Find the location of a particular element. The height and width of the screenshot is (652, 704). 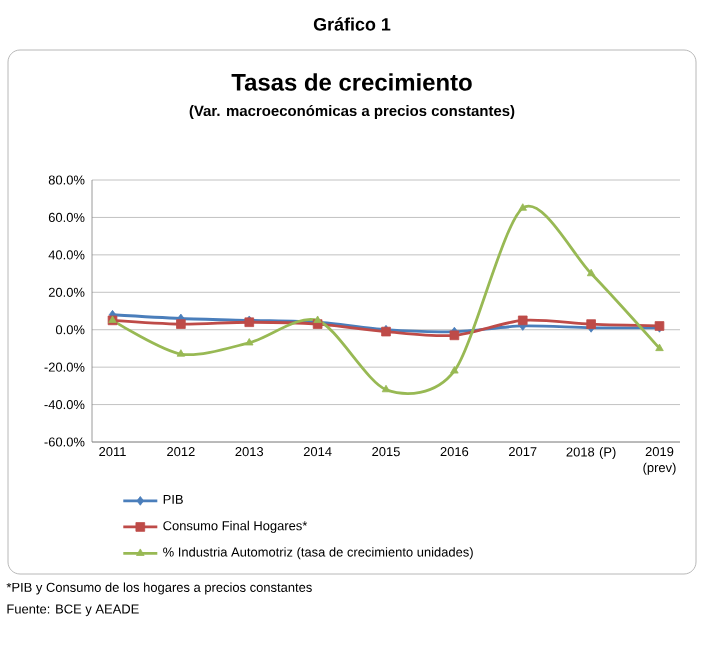

text: Gráfico 1 is located at coordinates (352, 24).